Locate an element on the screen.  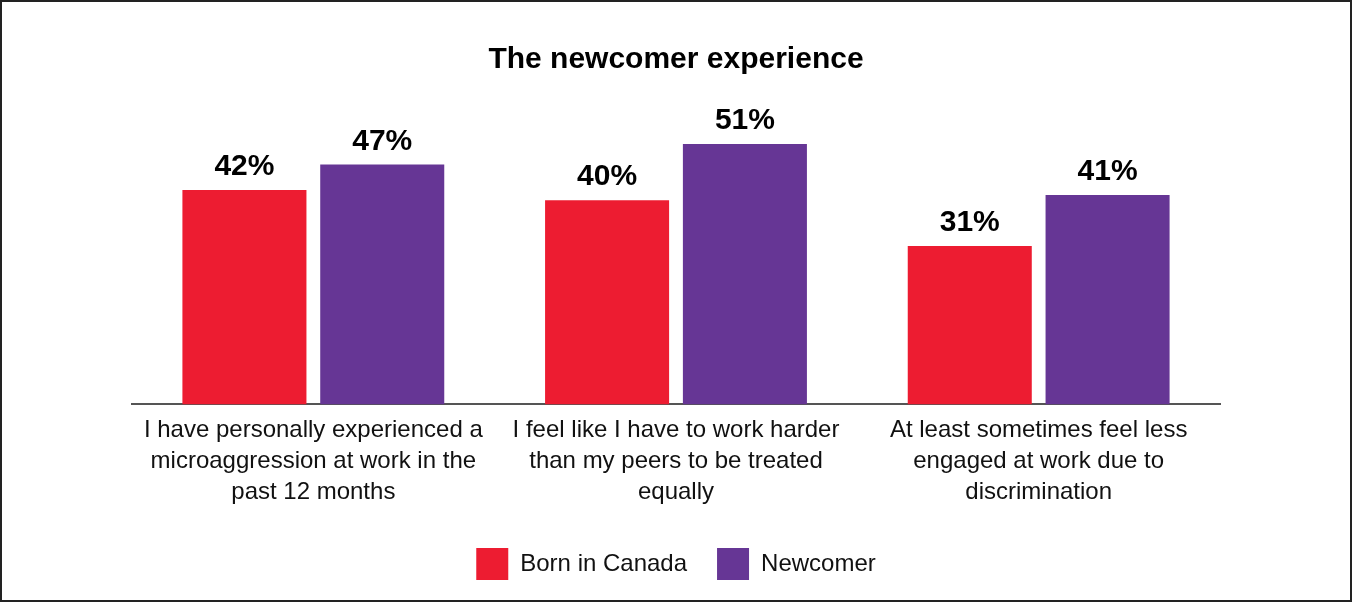
legend-label: Newcomer is located at coordinates (818, 562).